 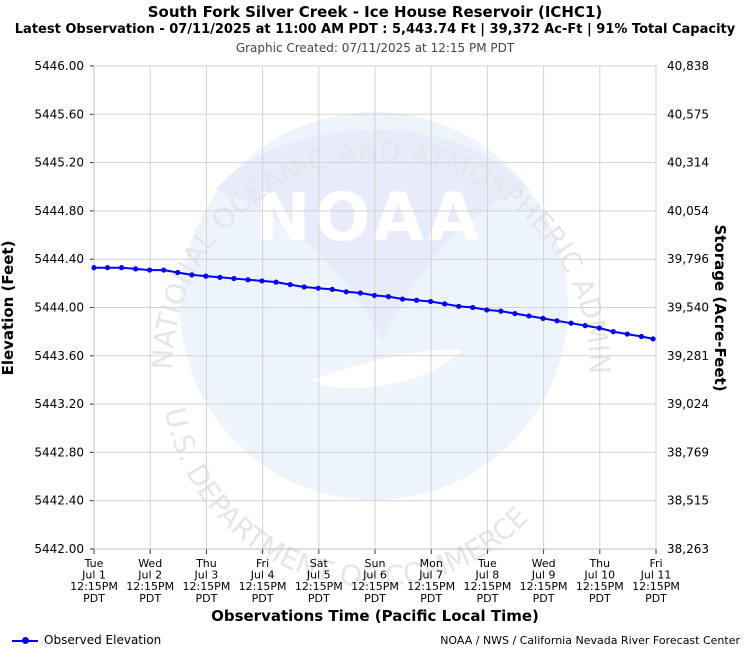 I want to click on watermark-logo-text: NOAA, so click(x=369, y=217).